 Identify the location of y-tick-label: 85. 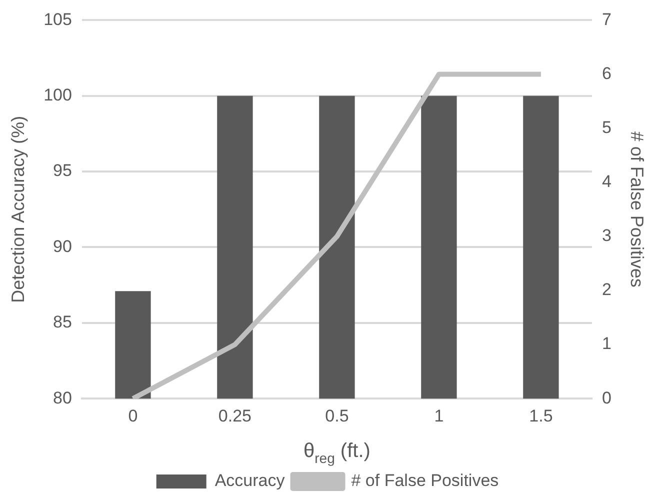
(62, 322).